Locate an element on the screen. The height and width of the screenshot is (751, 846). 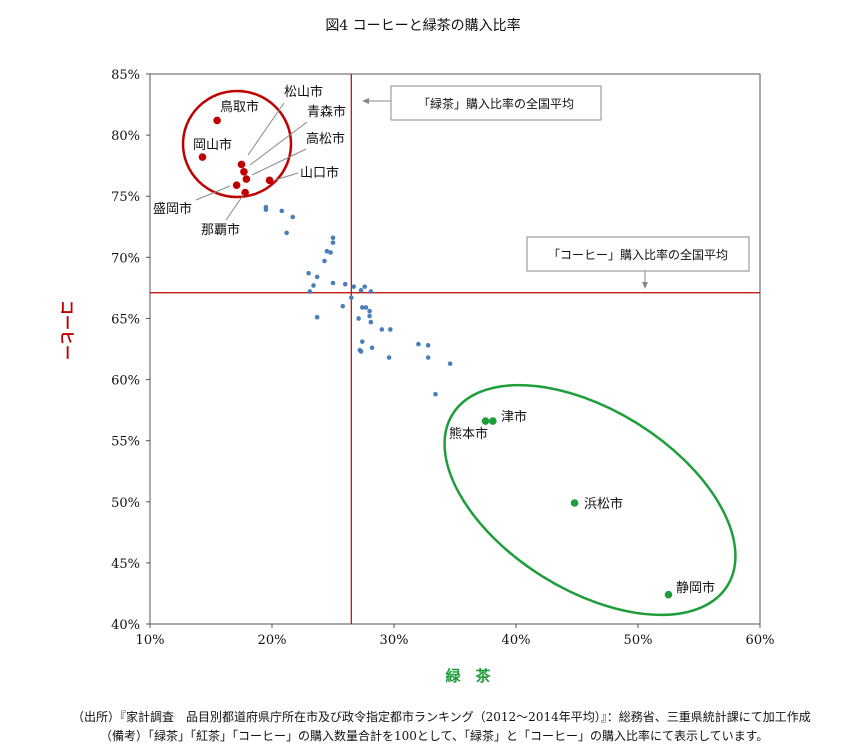
x-tick-label: 60% is located at coordinates (760, 640).